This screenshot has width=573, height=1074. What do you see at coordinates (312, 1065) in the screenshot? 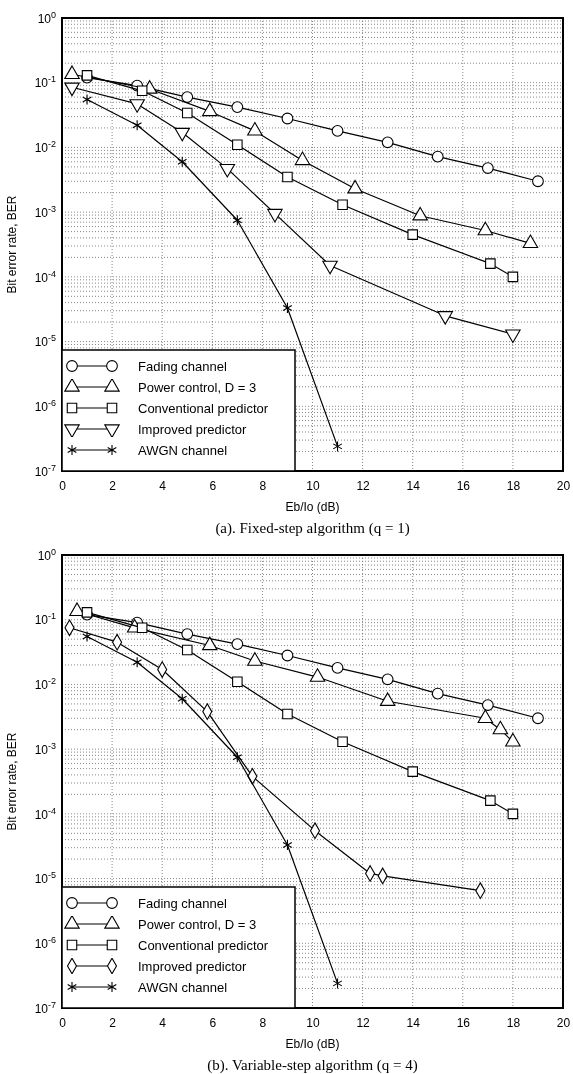
I see `text: (b). Variable-step algorithm (q = 4)` at bounding box center [312, 1065].